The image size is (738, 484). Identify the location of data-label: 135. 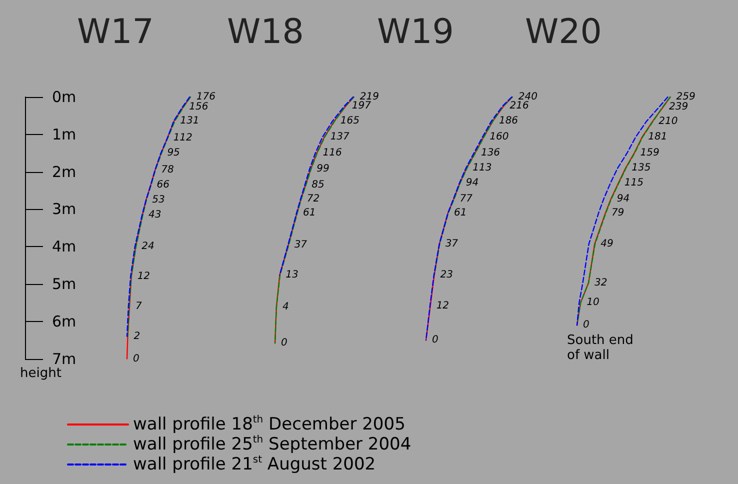
(641, 168).